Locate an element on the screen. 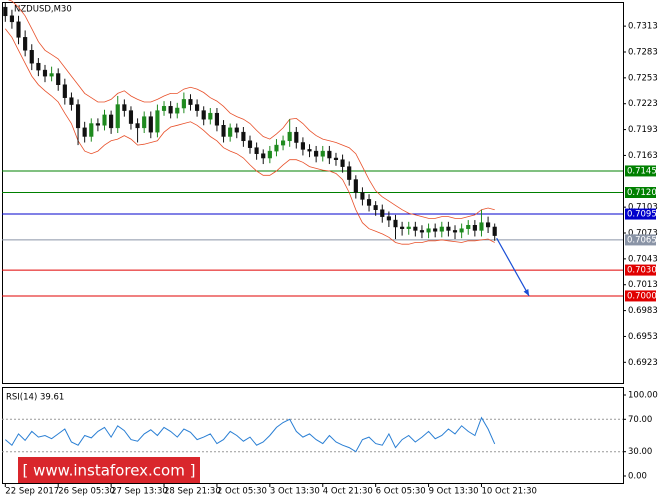 This screenshot has height=498, width=664. x-tick-label: 2 Oct 05:30 is located at coordinates (242, 492).